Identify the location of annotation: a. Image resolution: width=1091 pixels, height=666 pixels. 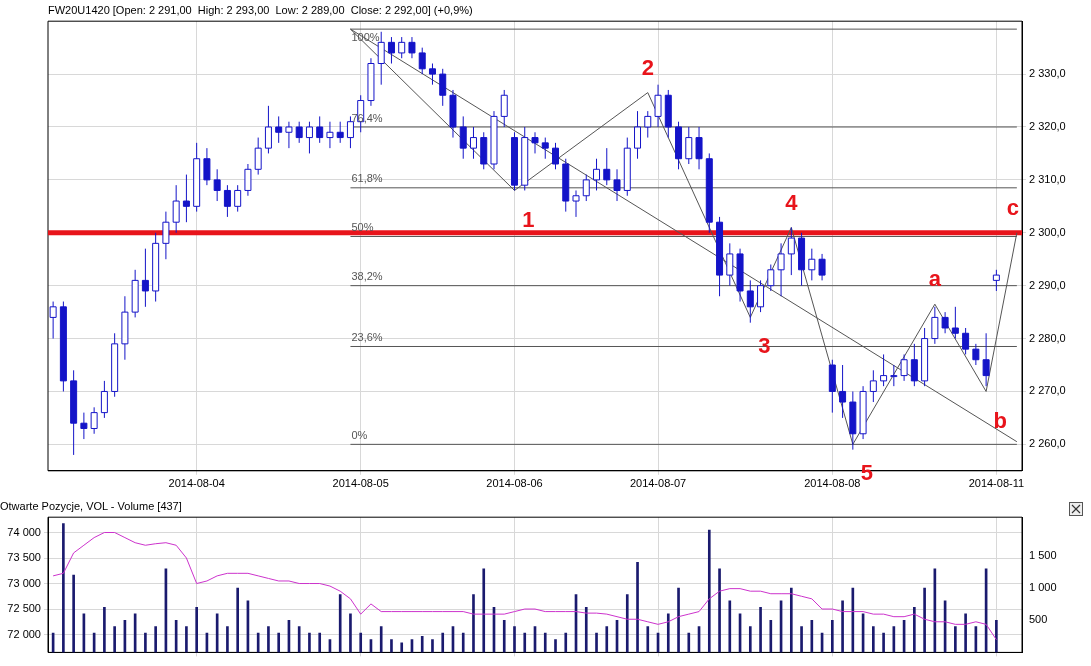
(935, 279).